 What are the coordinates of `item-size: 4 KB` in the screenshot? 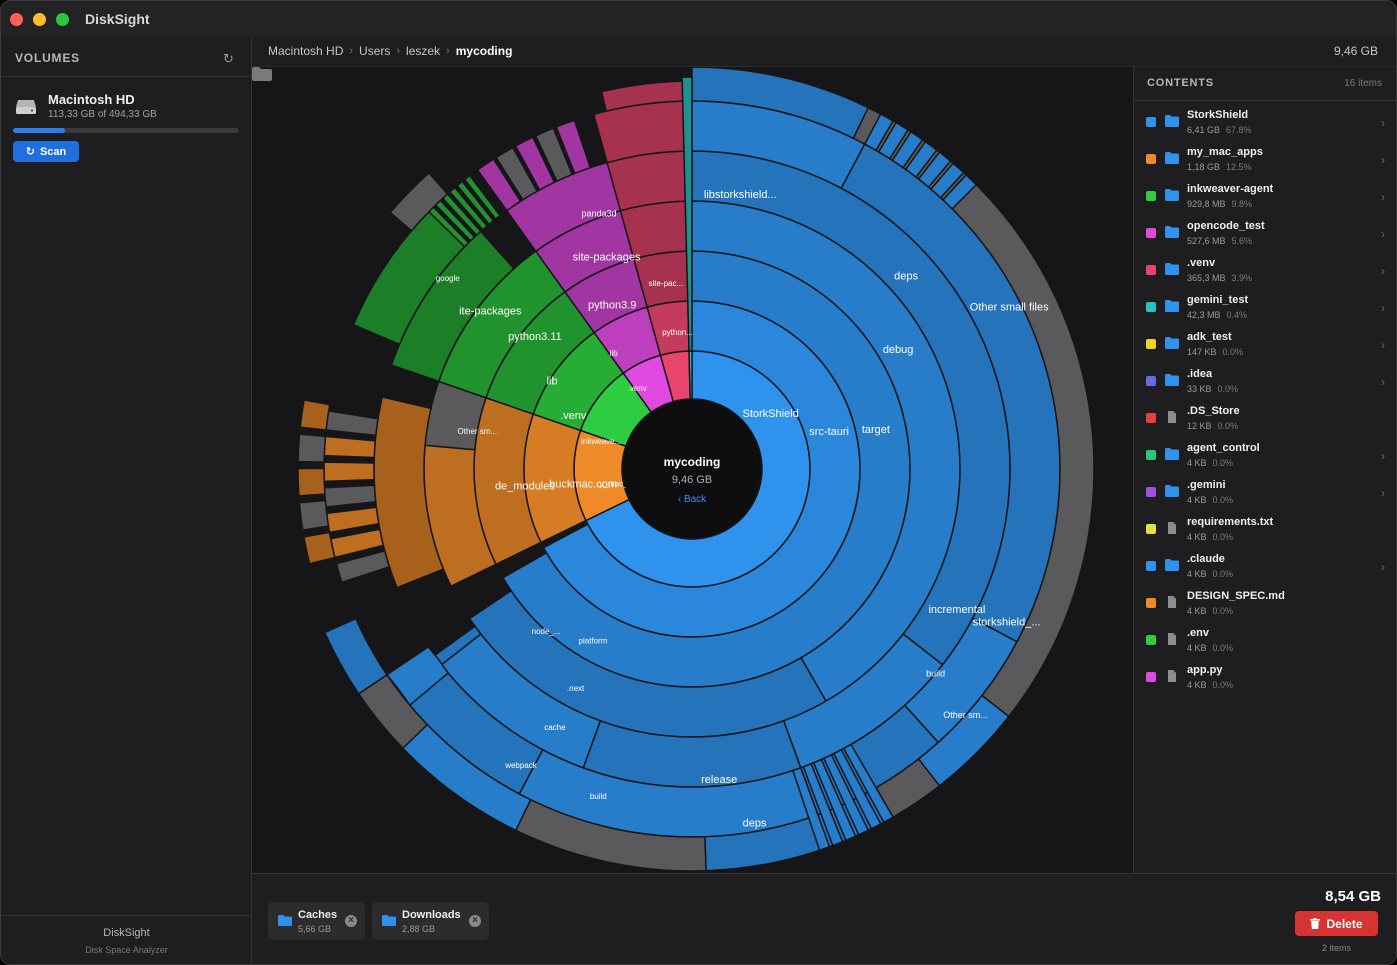 It's located at (1197, 648).